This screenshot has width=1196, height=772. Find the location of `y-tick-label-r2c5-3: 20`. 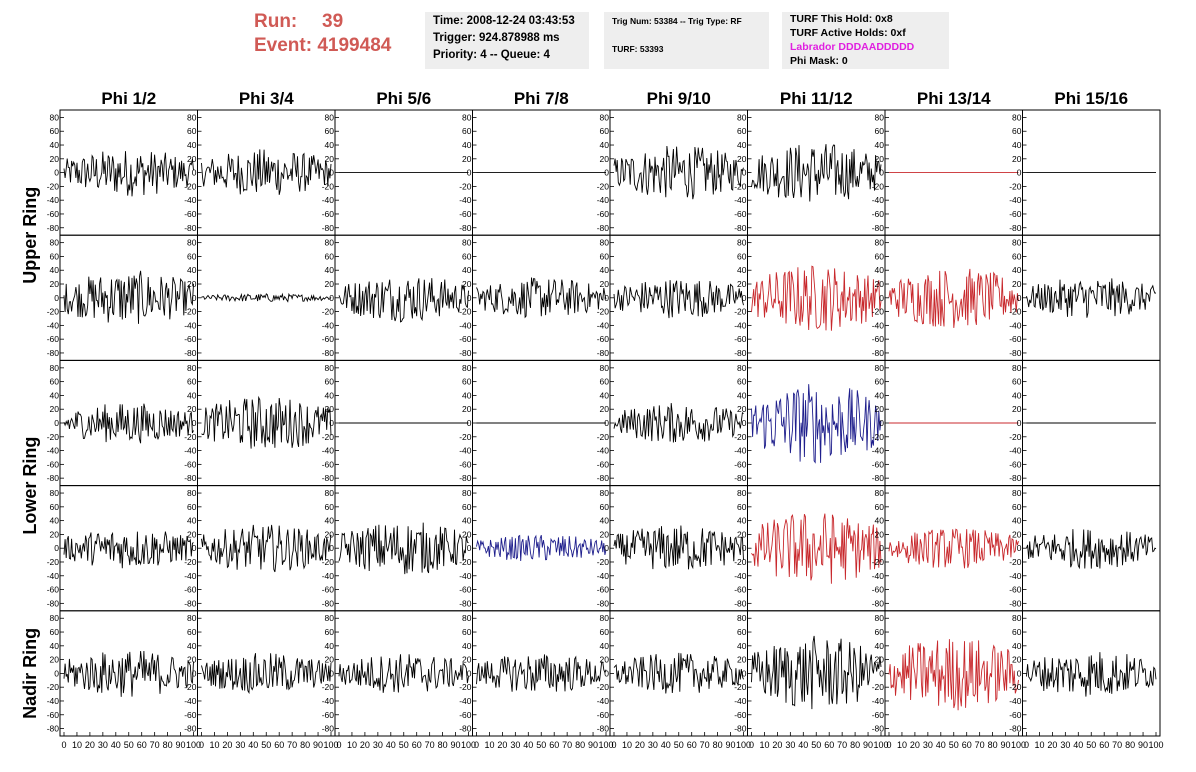

y-tick-label-r2c5-3: 20 is located at coordinates (605, 284).